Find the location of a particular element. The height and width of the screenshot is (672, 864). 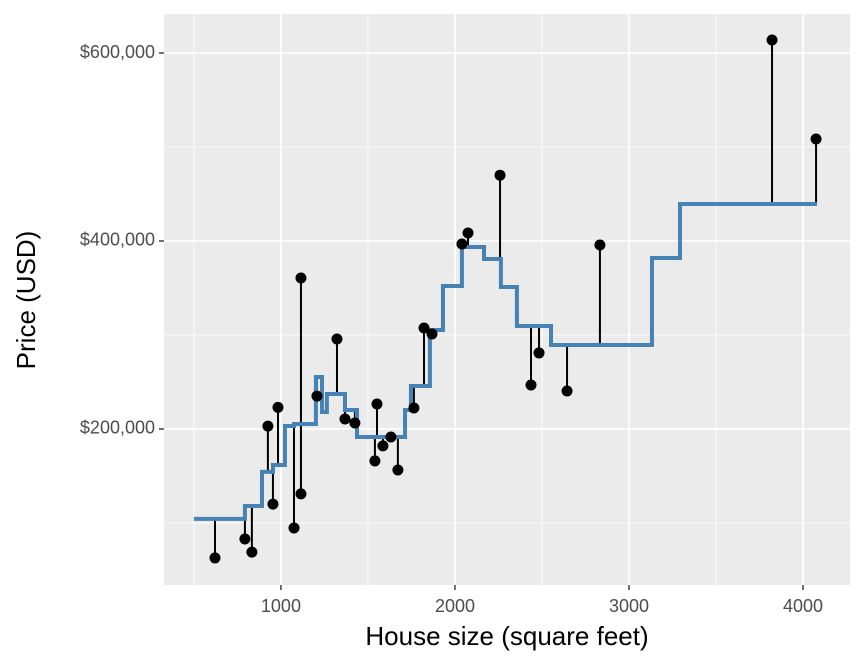

y-axis-title: Price (USD) is located at coordinates (26, 300).